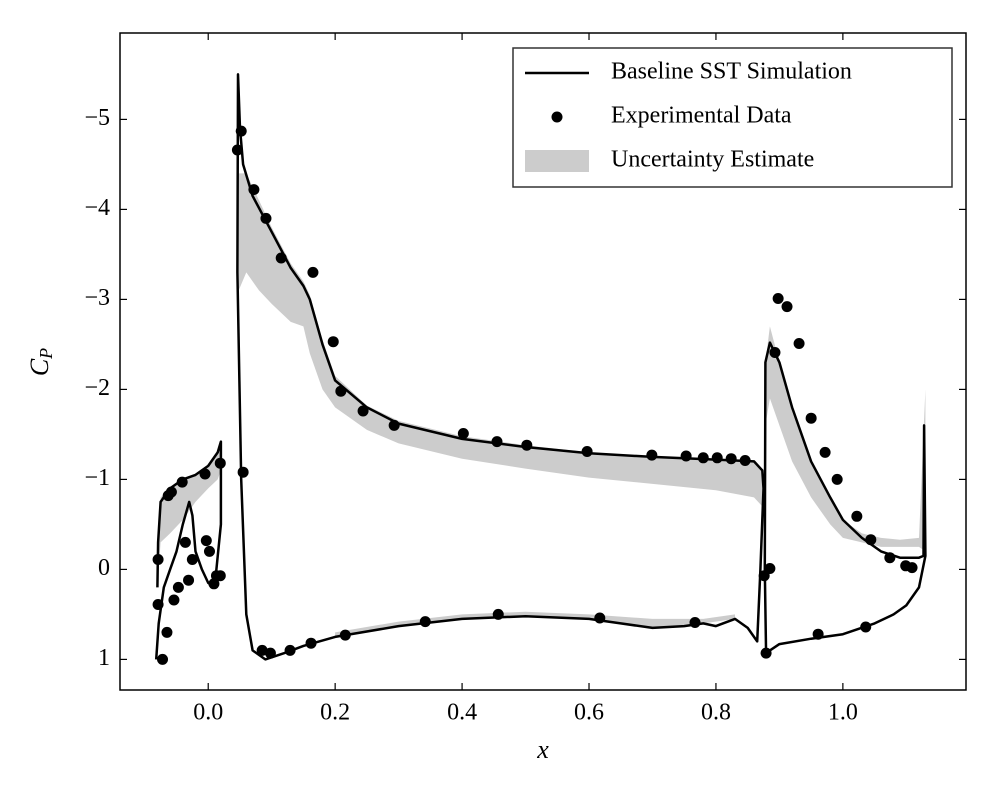  I want to click on y-tick-label: −1, so click(97, 478).